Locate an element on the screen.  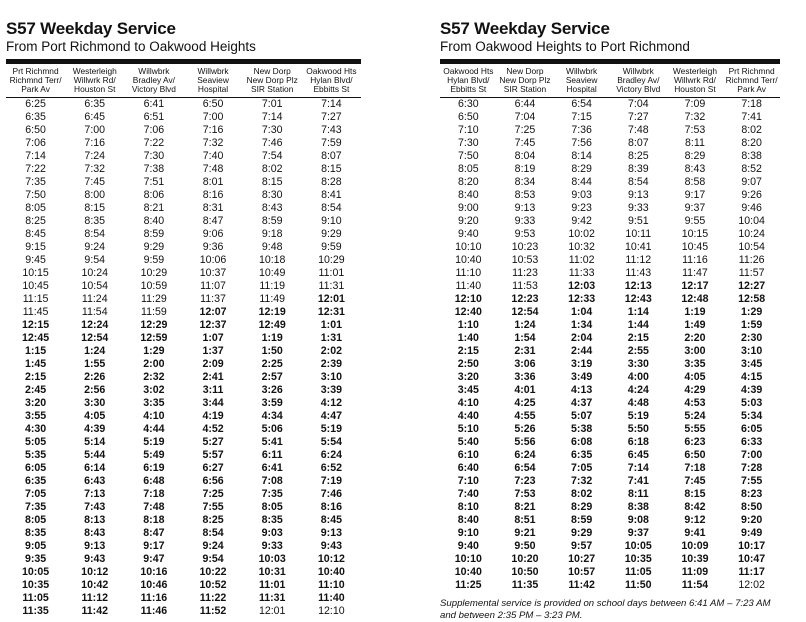
departure-time: 1:55 is located at coordinates (95, 364).